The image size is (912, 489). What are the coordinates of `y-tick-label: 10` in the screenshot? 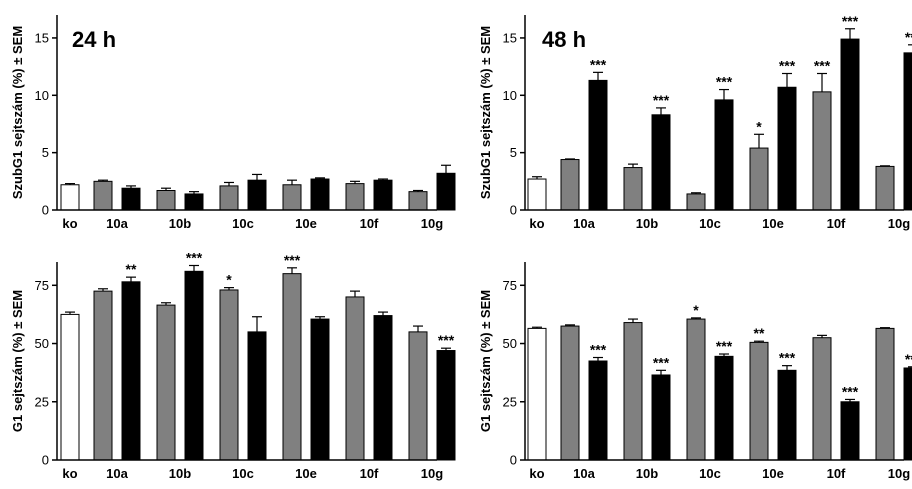 It's located at (510, 95).